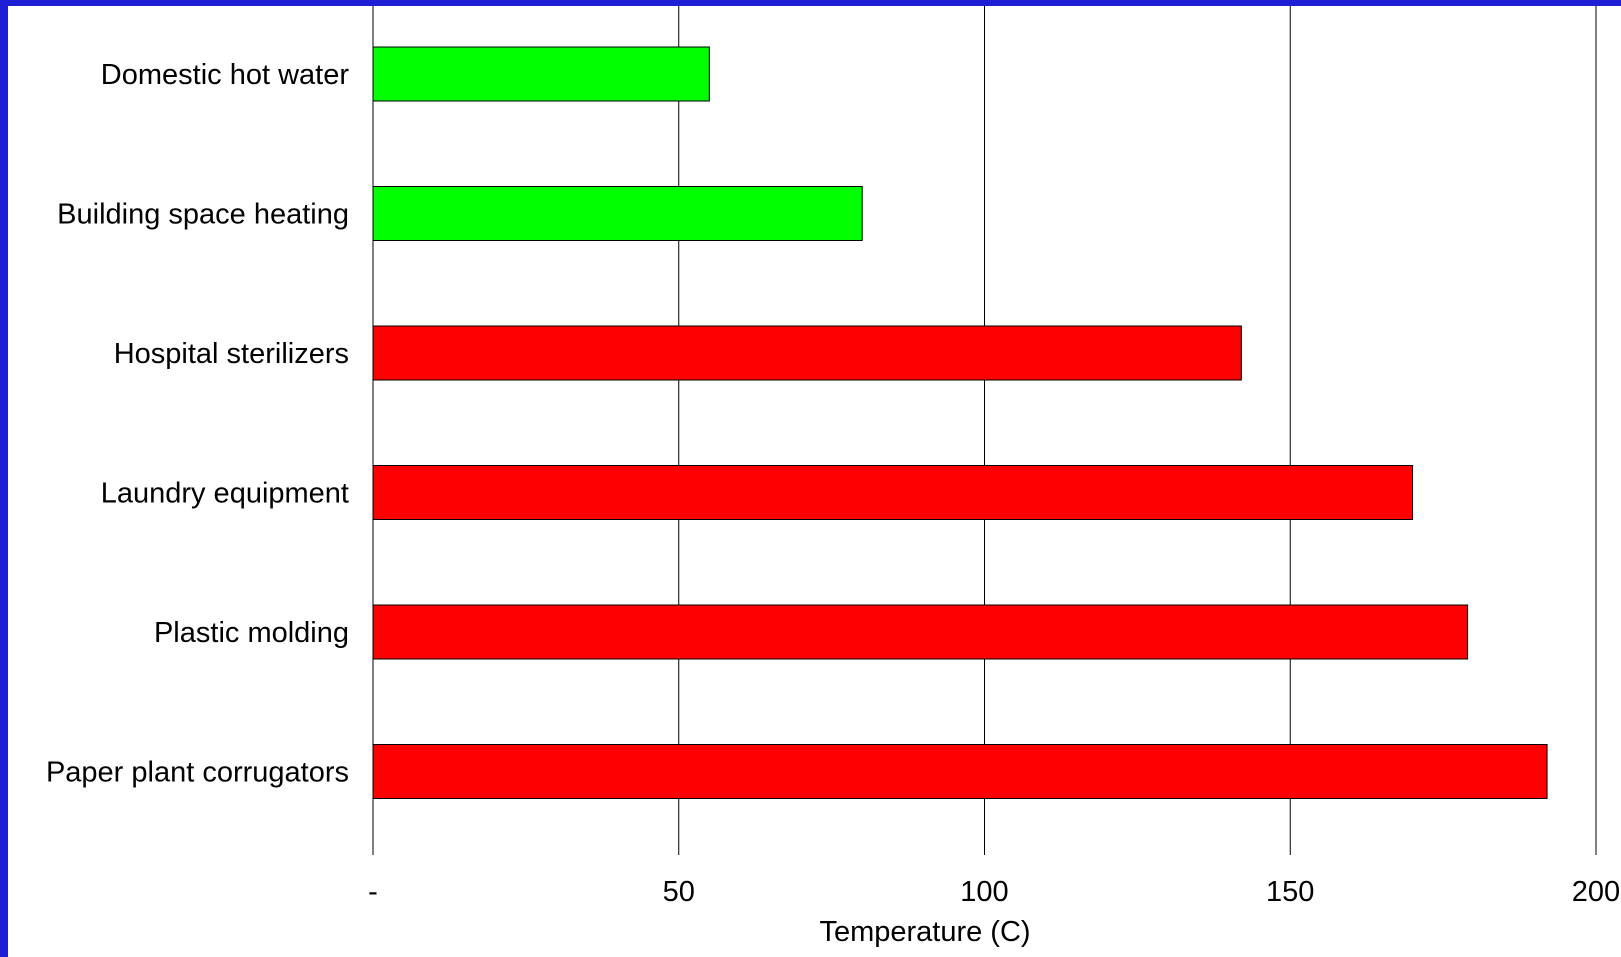 The image size is (1621, 957). What do you see at coordinates (1596, 892) in the screenshot?
I see `x-tick-label: 200` at bounding box center [1596, 892].